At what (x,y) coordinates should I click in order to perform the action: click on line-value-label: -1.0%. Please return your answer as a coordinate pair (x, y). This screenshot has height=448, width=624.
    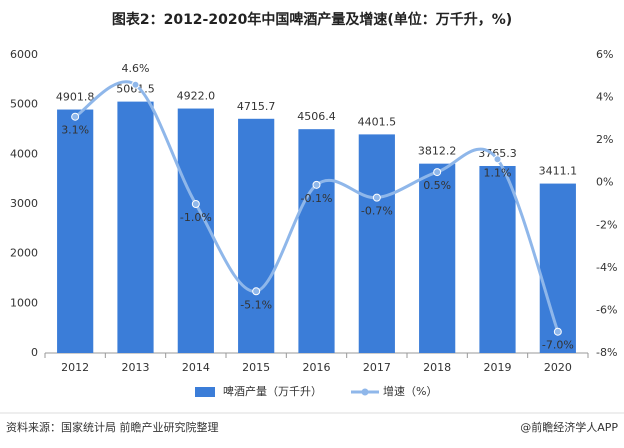
    Looking at the image, I should click on (196, 217).